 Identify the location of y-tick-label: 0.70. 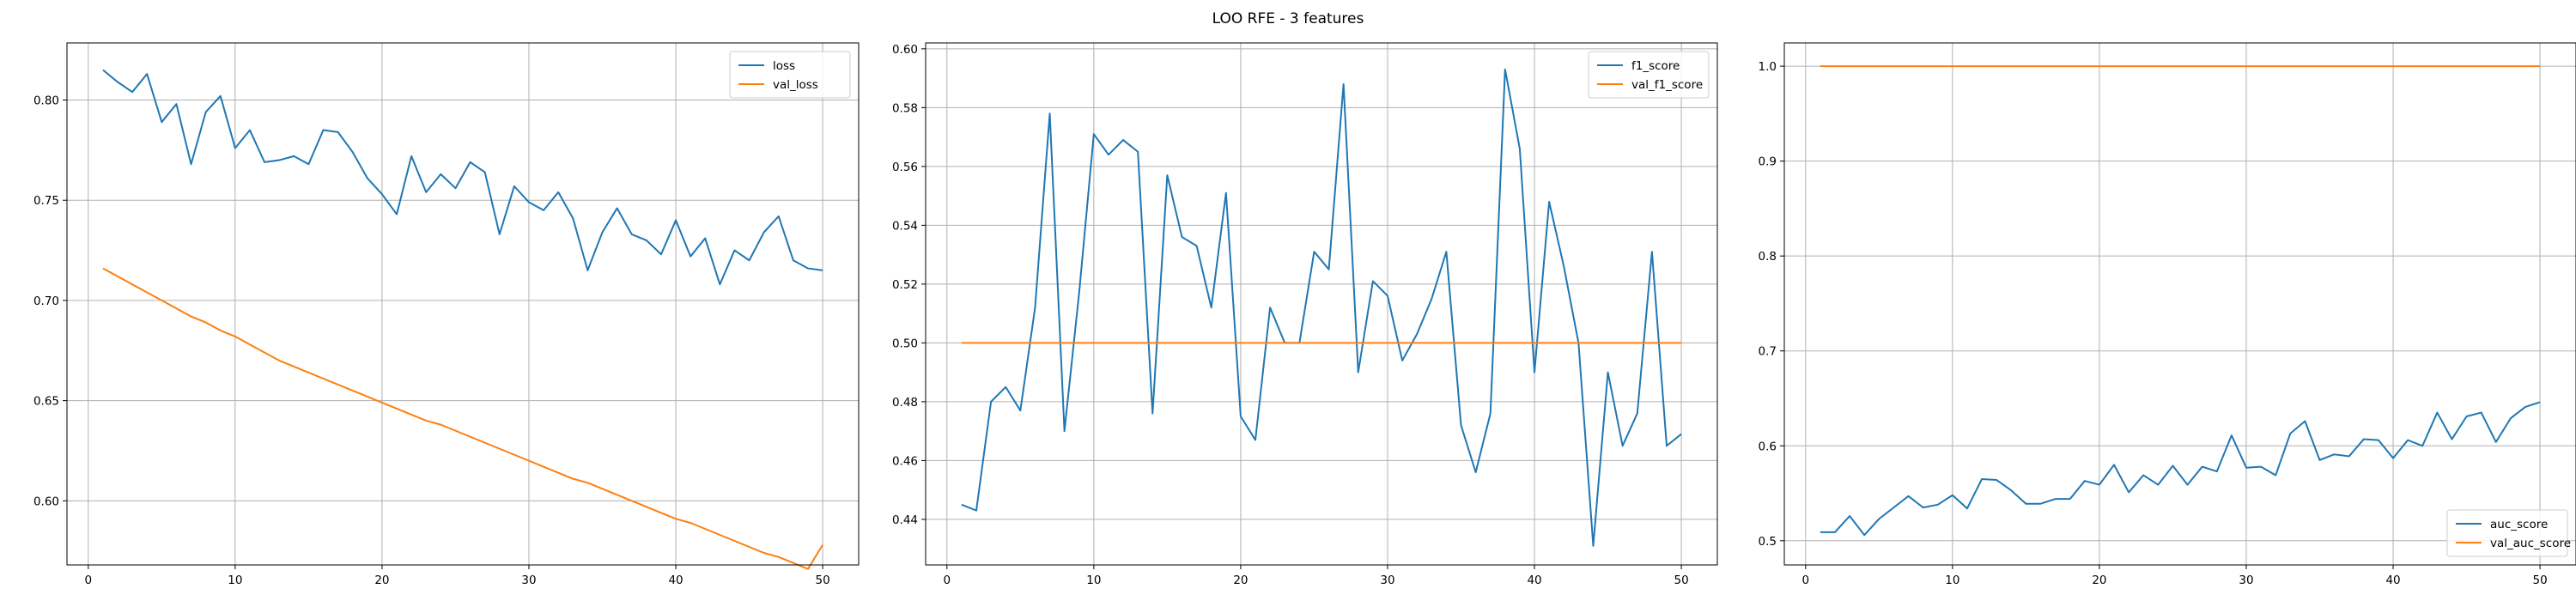
(46, 301).